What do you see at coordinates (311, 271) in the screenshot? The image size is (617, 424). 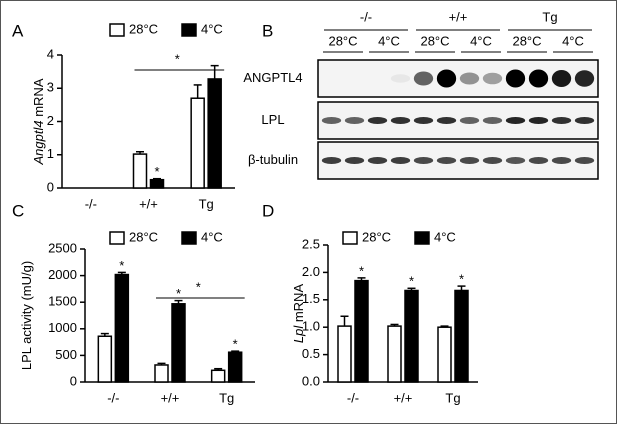 I see `y-tick-label: 2.0` at bounding box center [311, 271].